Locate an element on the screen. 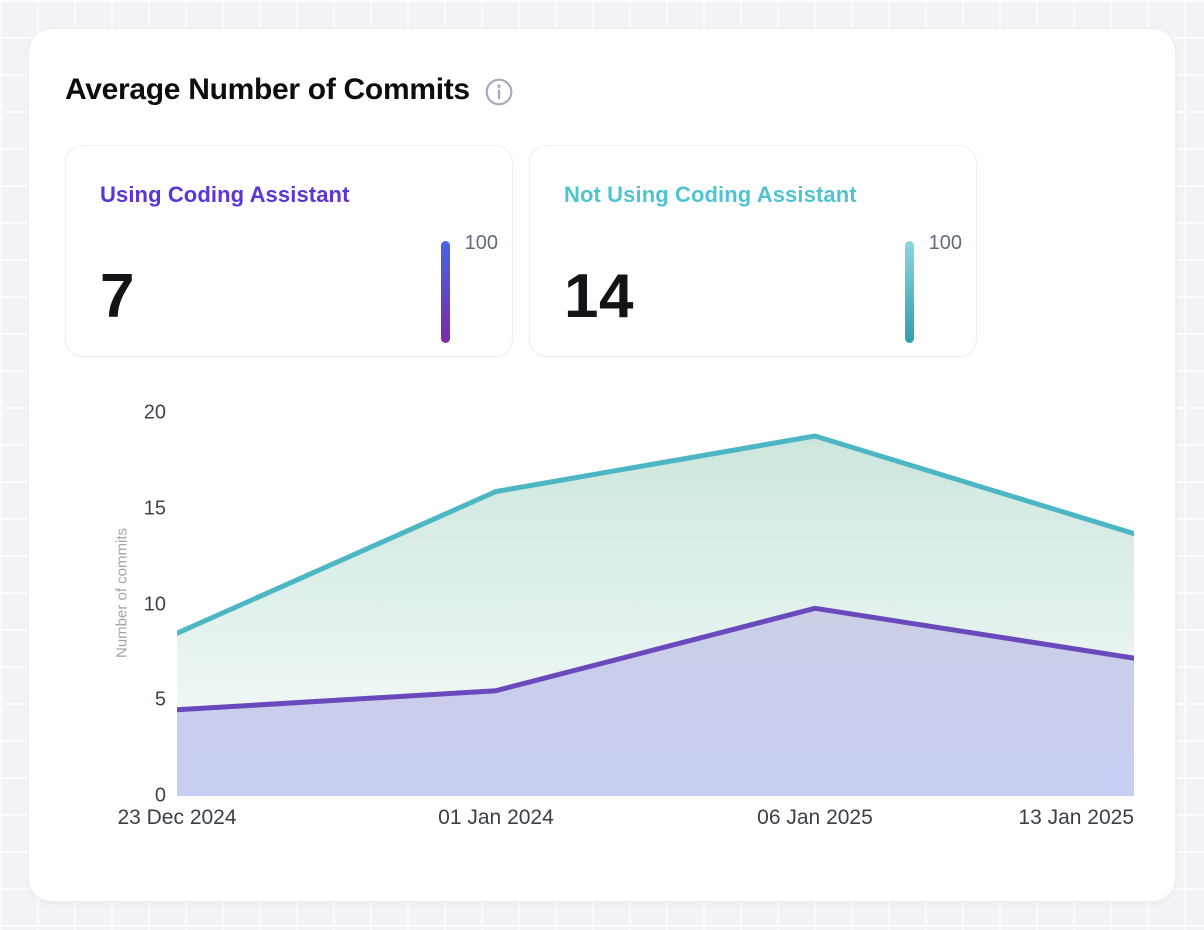 The image size is (1204, 930). x-label-23-dec-2024: 23 Dec 2024 is located at coordinates (177, 817).